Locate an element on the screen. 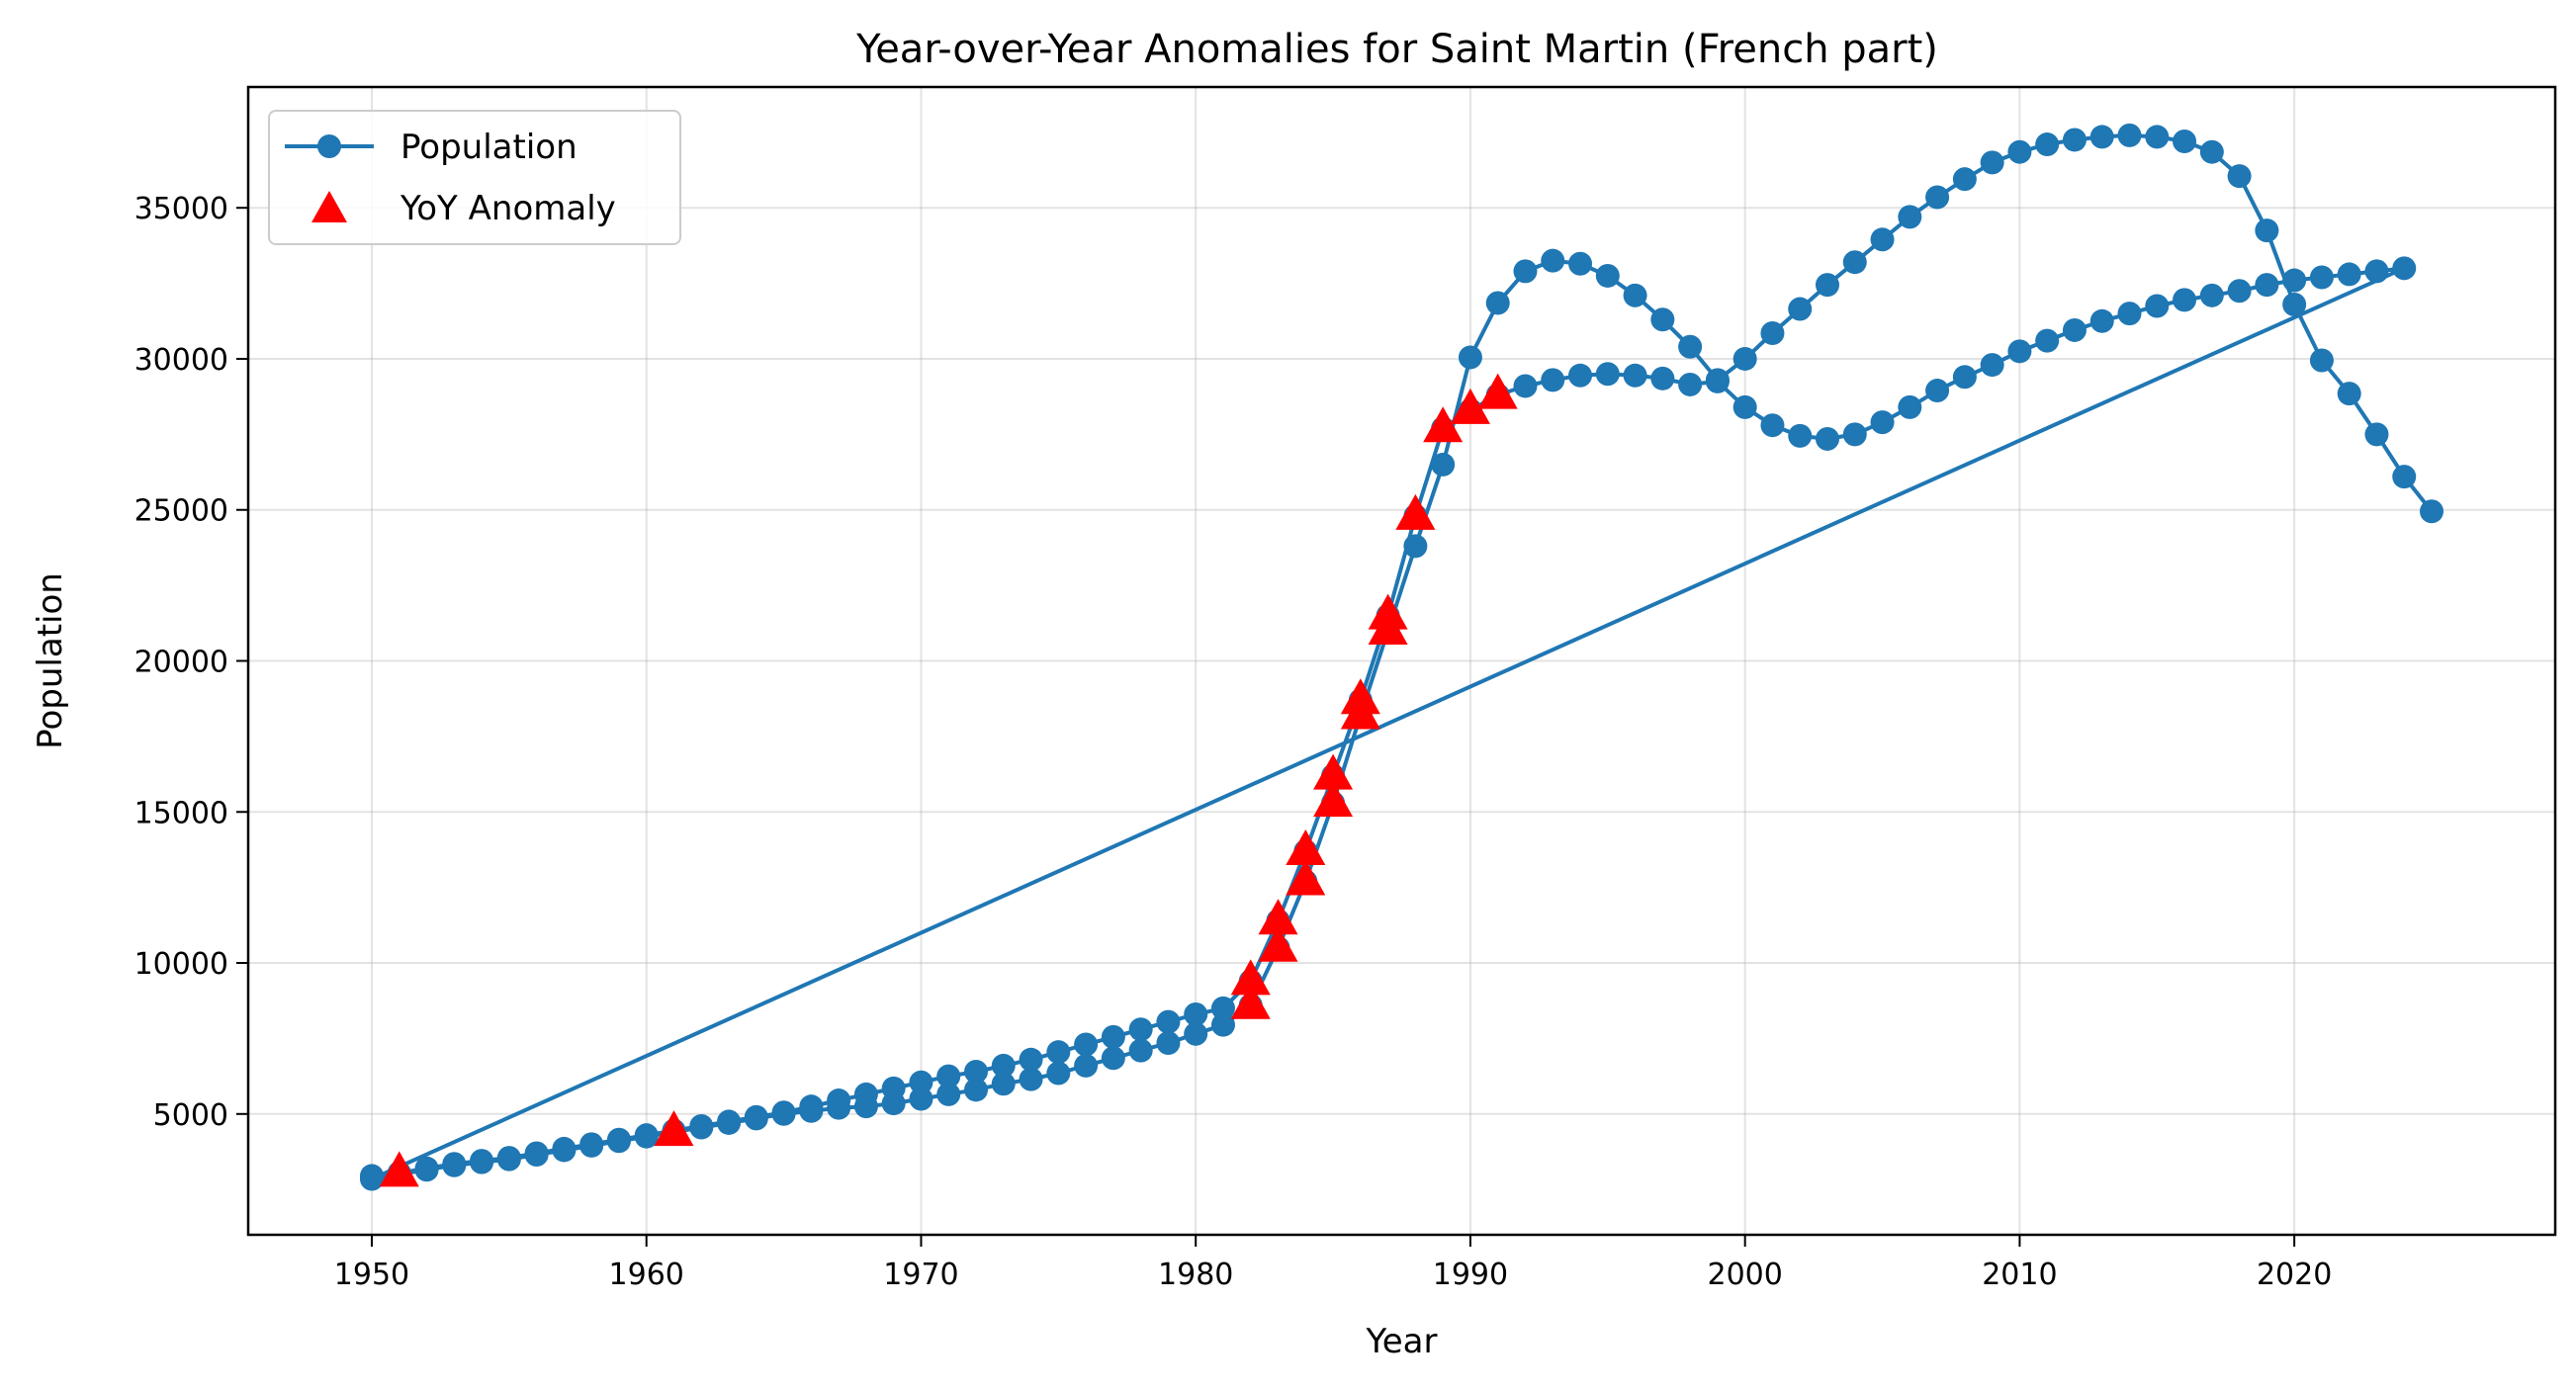 This screenshot has width=2576, height=1391. y-tick-label: 5000 is located at coordinates (190, 1115).